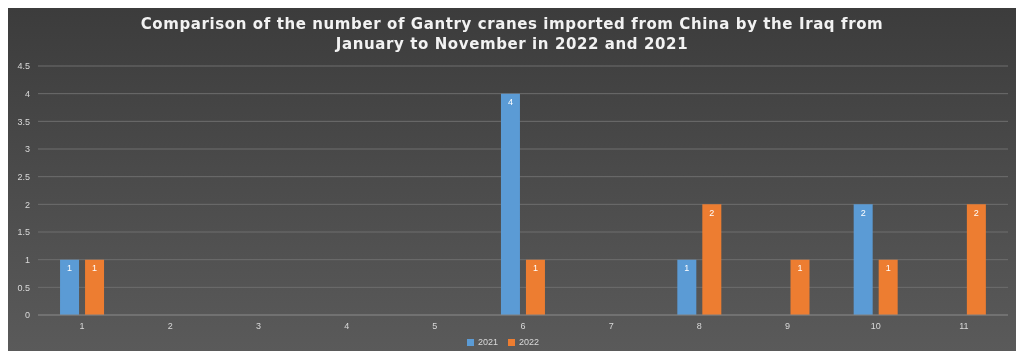  I want to click on data-label: 4, so click(510, 102).